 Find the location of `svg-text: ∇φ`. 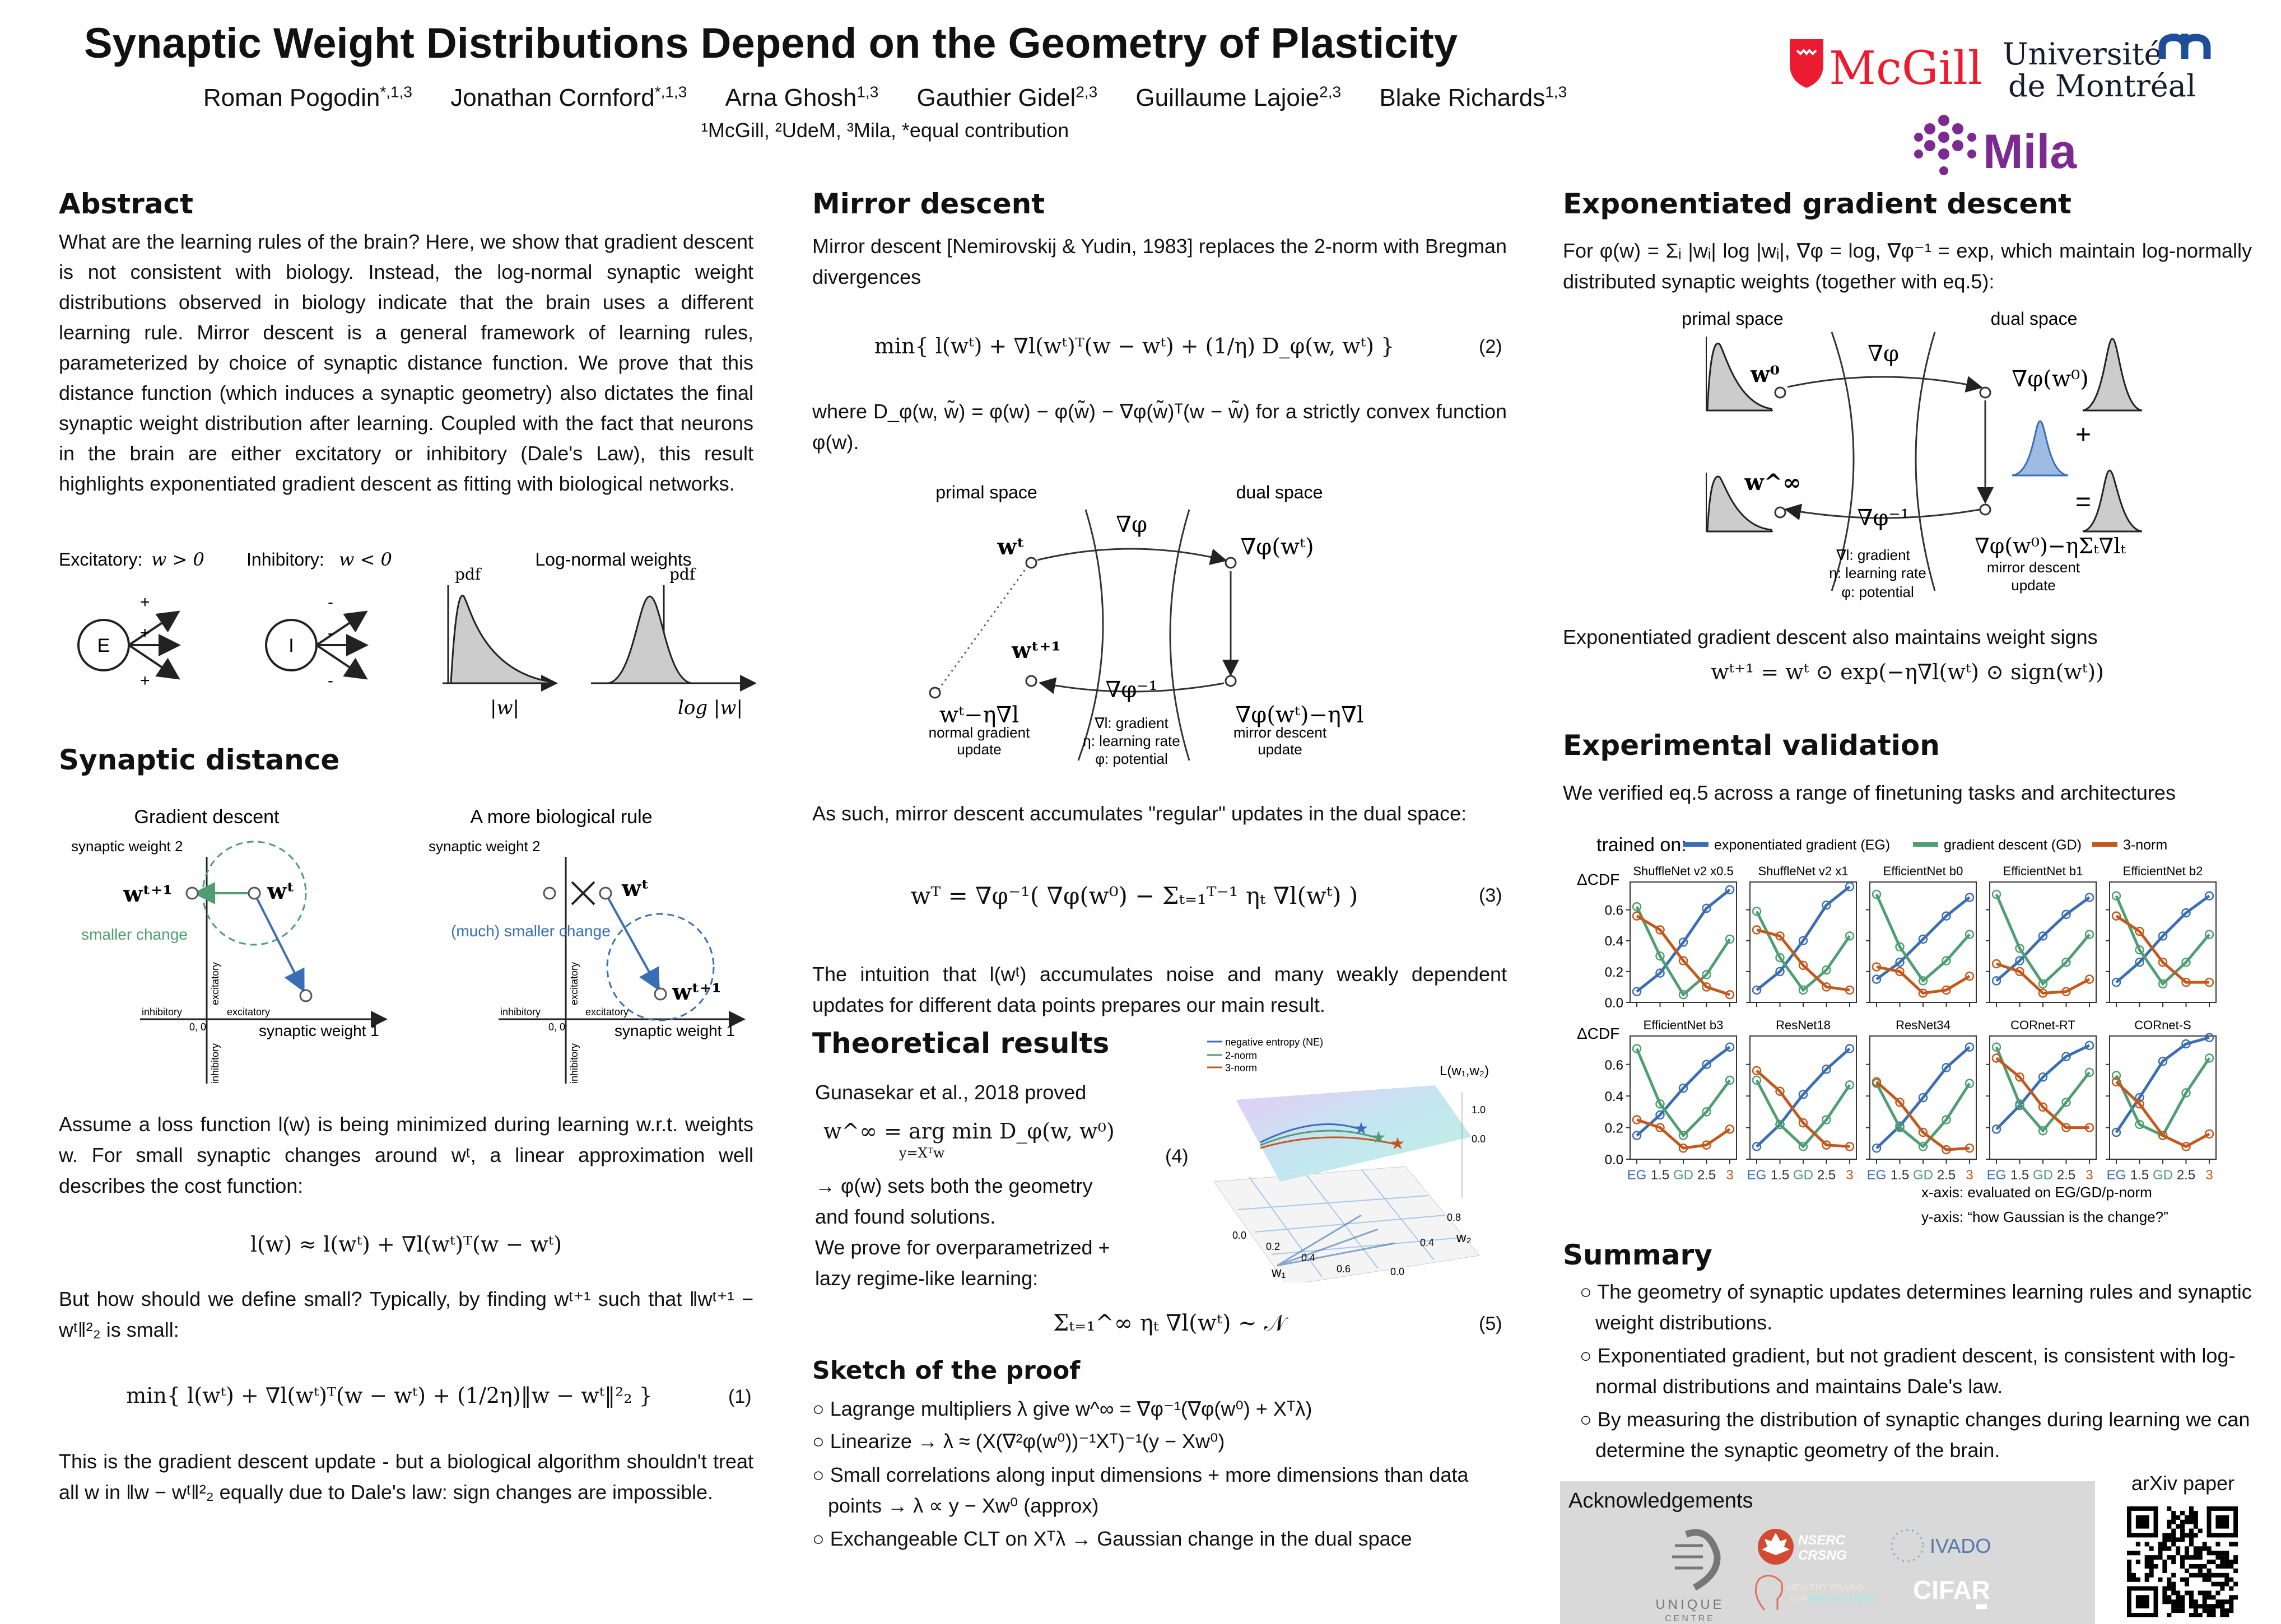

svg-text: ∇φ is located at coordinates (1883, 354).